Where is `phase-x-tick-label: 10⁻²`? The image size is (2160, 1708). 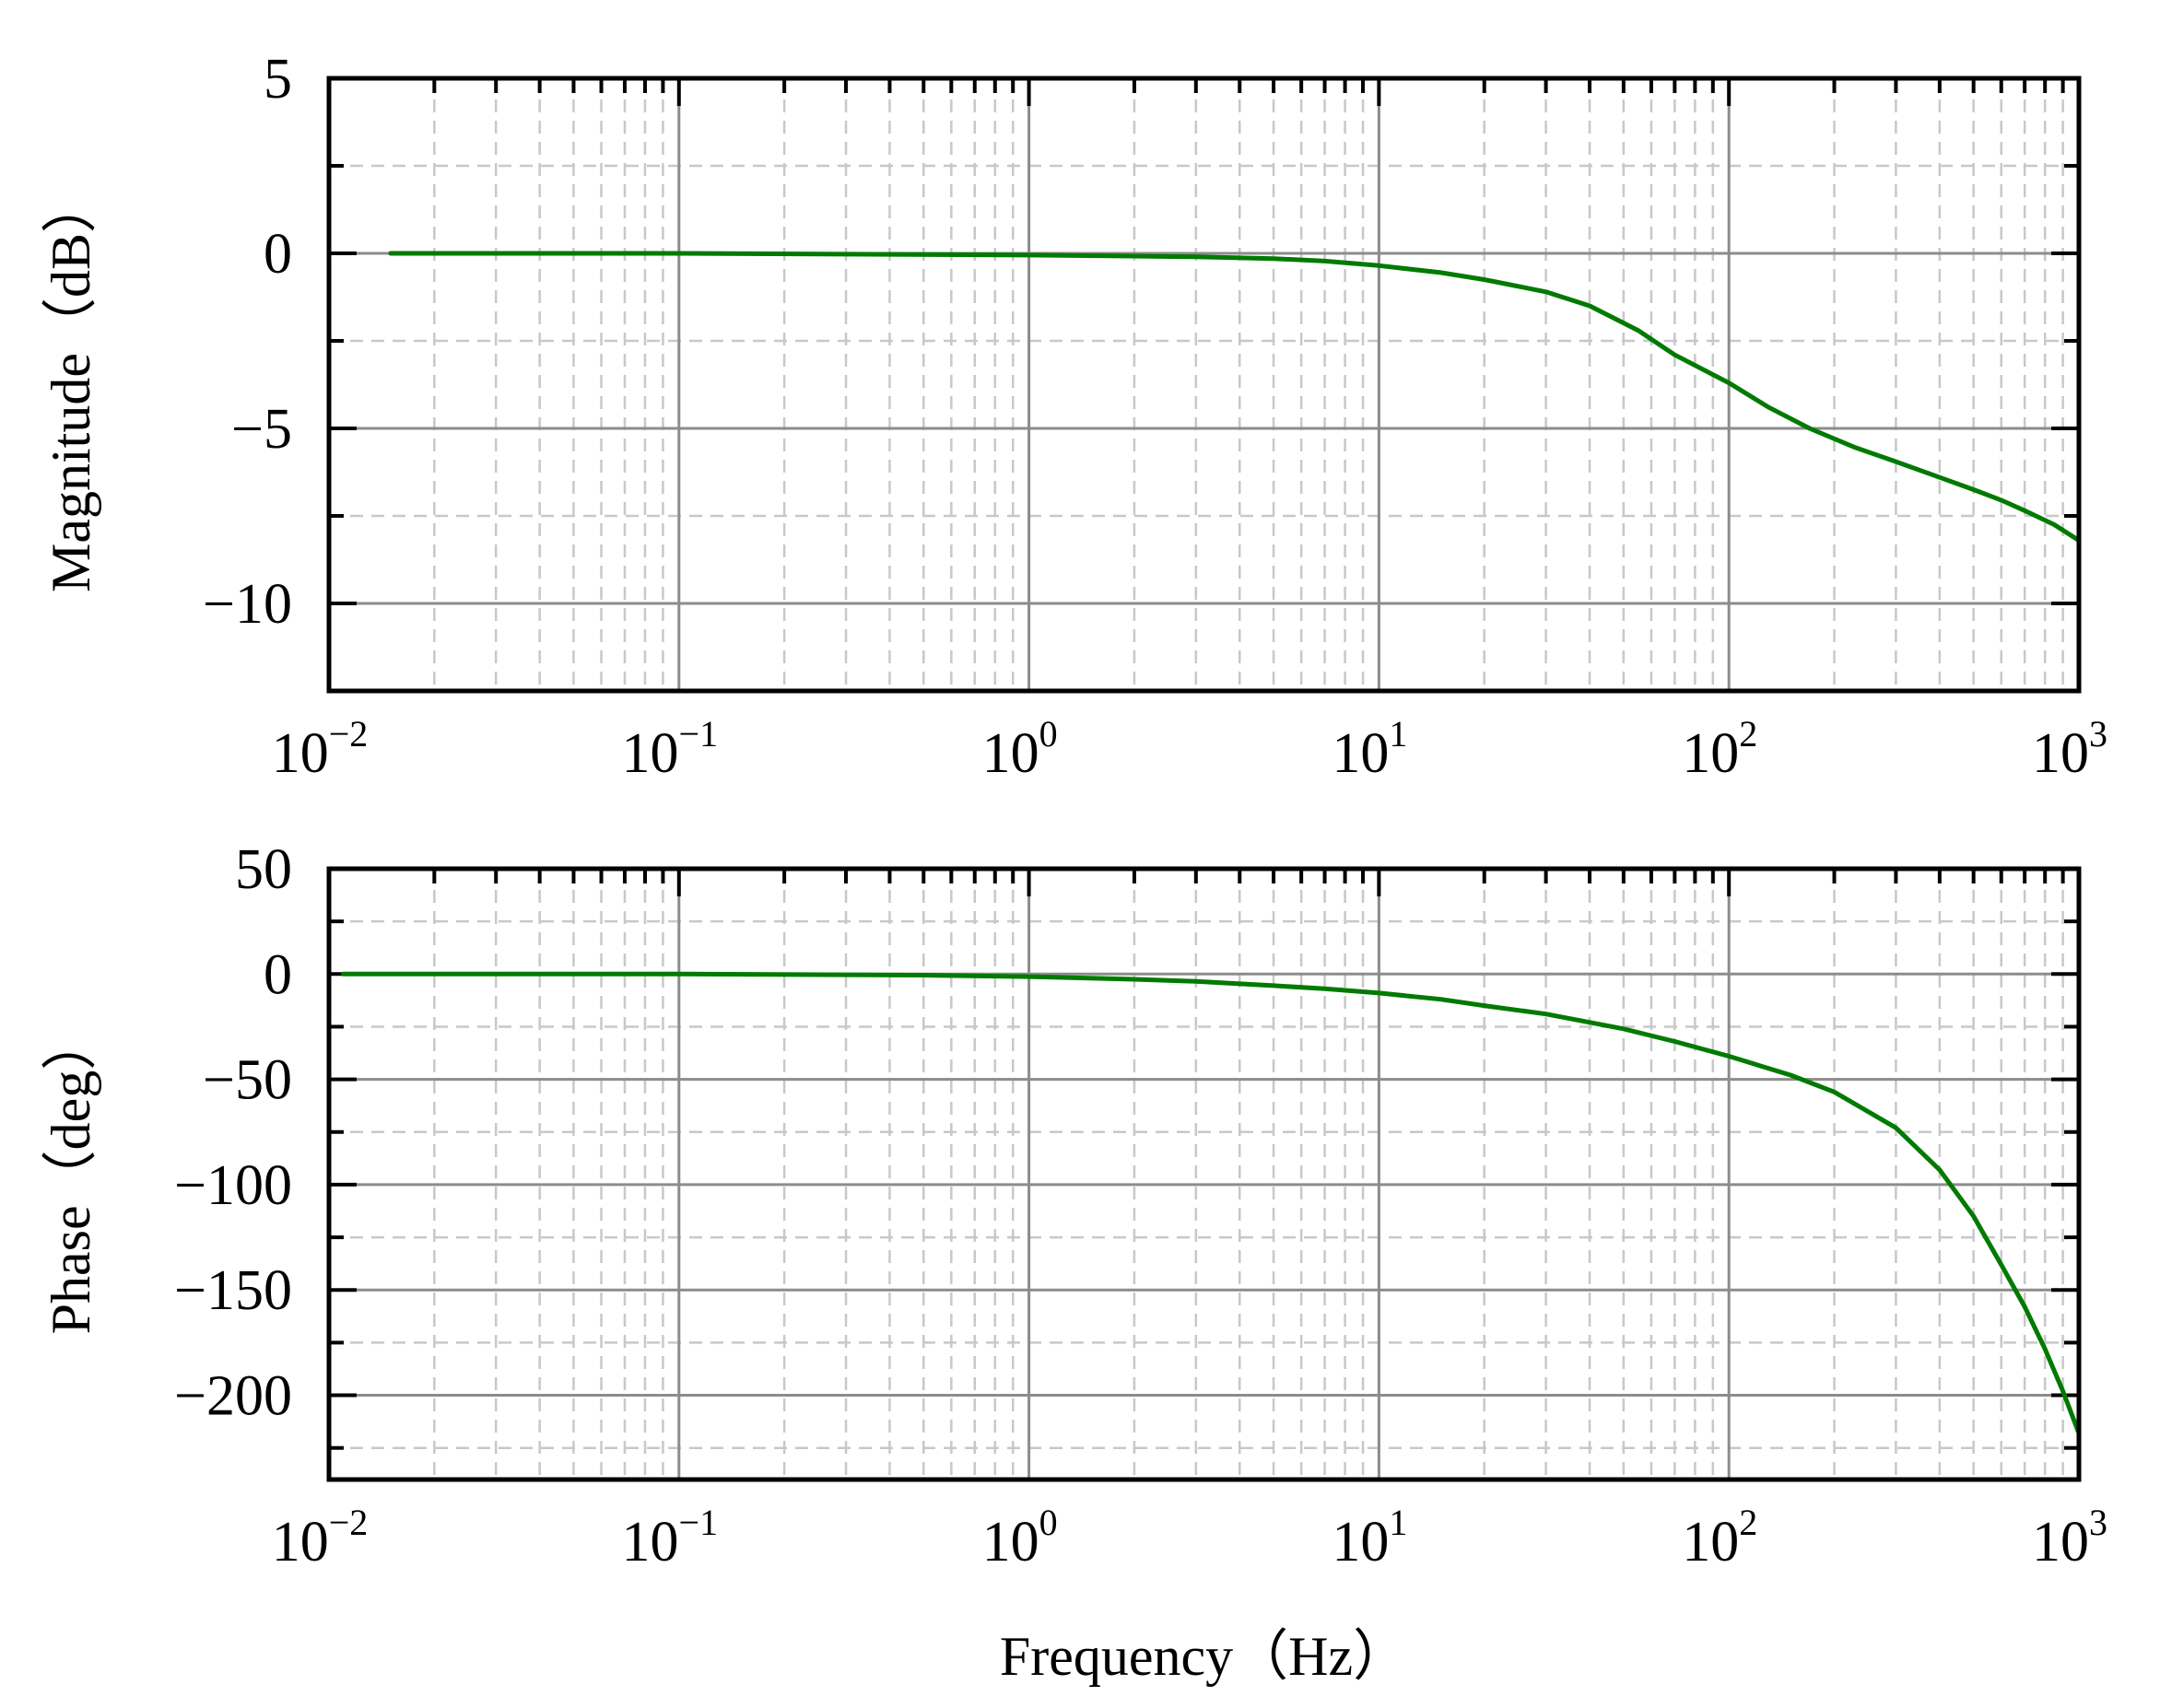 phase-x-tick-label: 10⁻² is located at coordinates (321, 1537).